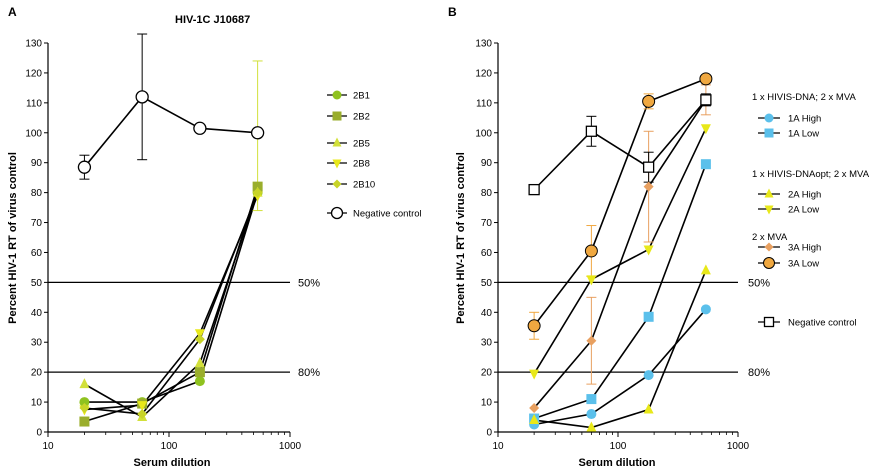 Image resolution: width=881 pixels, height=472 pixels. What do you see at coordinates (13, 238) in the screenshot?
I see `y-axis-label-a: Percent HIV-1 RT of virus control` at bounding box center [13, 238].